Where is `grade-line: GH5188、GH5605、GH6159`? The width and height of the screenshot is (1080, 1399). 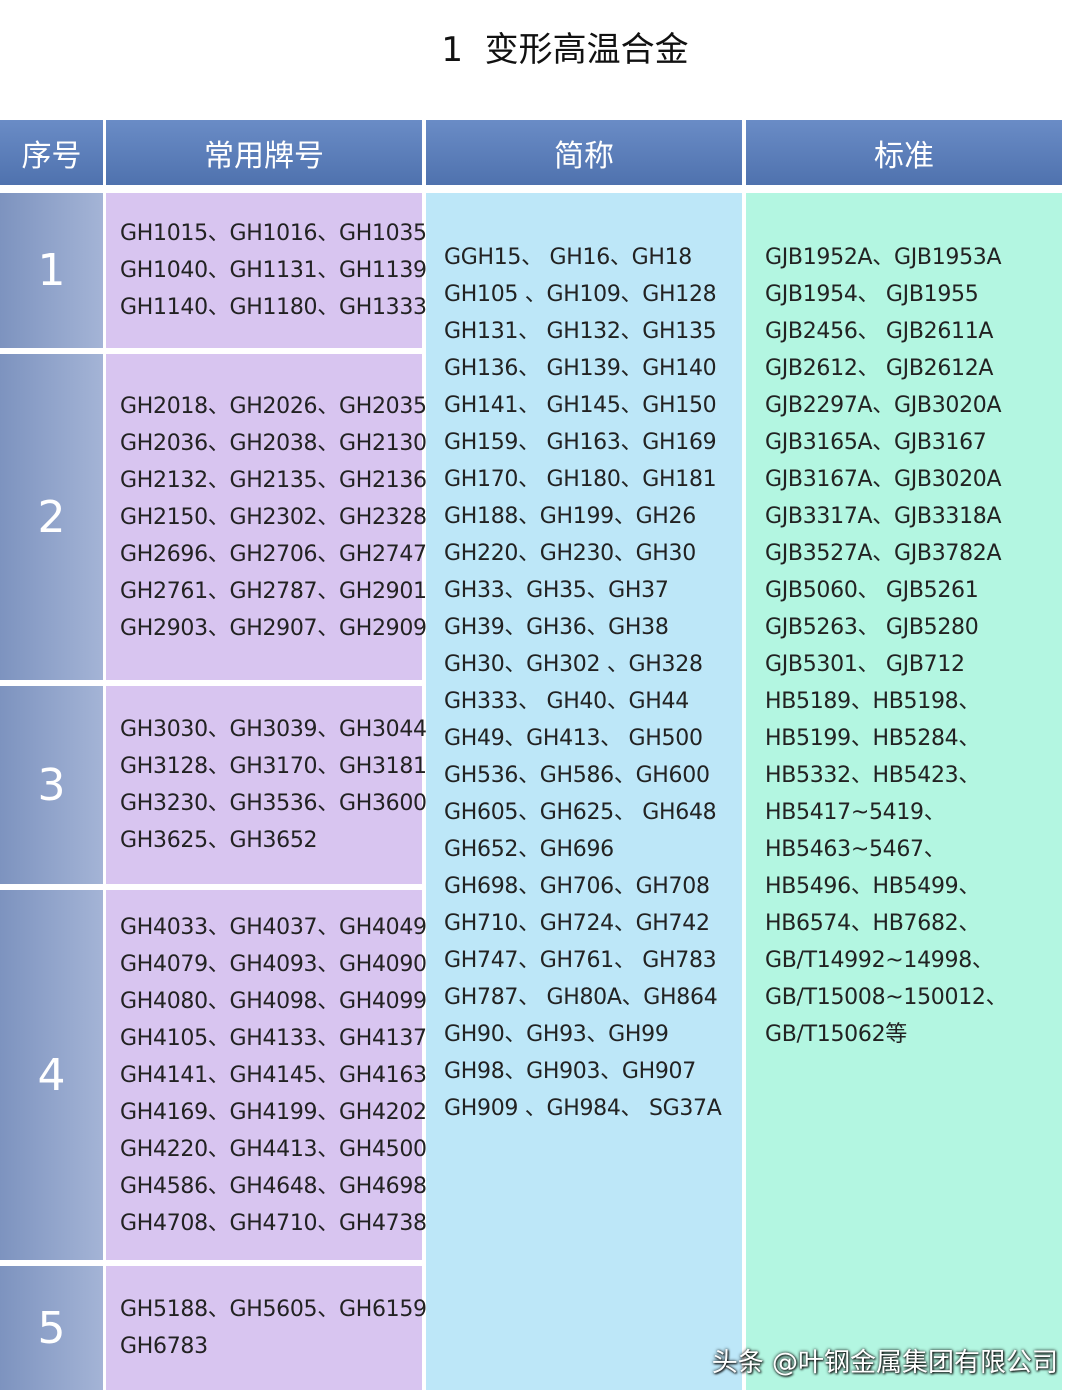
grade-line: GH5188、GH5605、GH6159 is located at coordinates (273, 1309).